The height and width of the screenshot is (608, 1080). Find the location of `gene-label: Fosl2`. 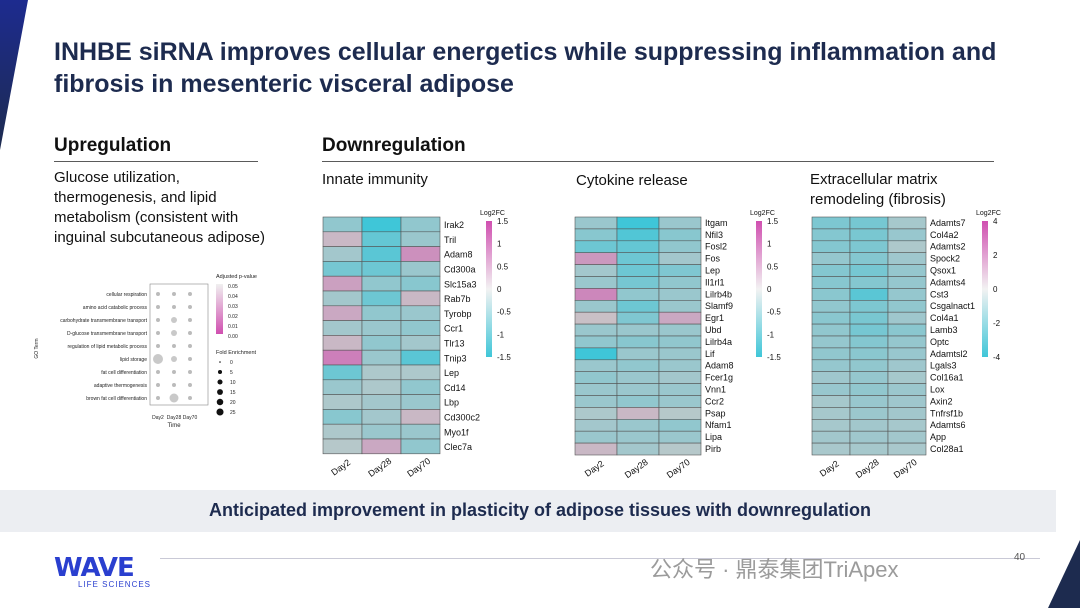

gene-label: Fosl2 is located at coordinates (716, 247).